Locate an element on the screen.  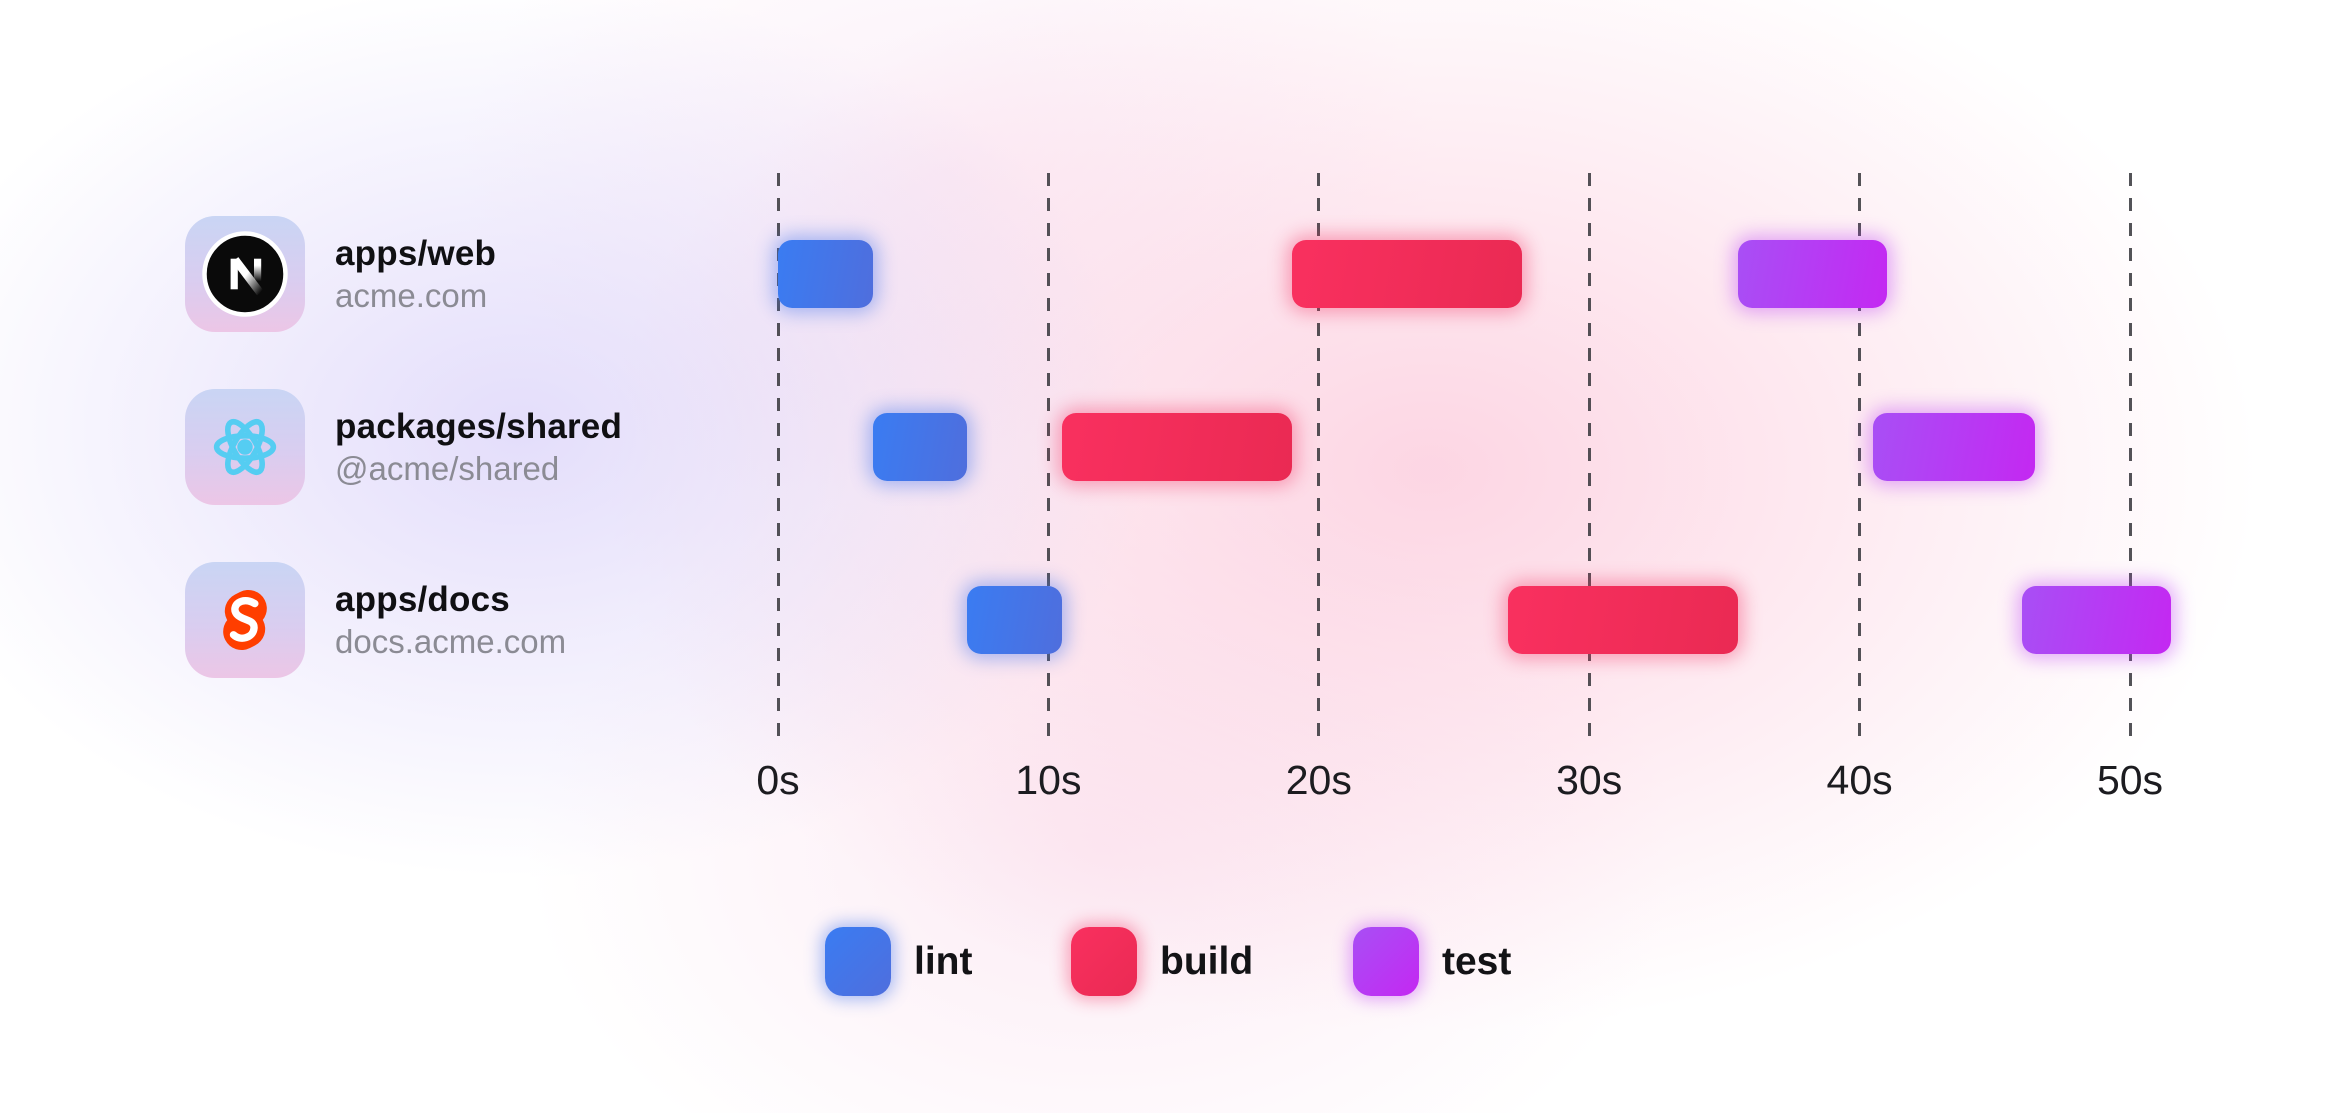
svelte-app-tile is located at coordinates (245, 620).